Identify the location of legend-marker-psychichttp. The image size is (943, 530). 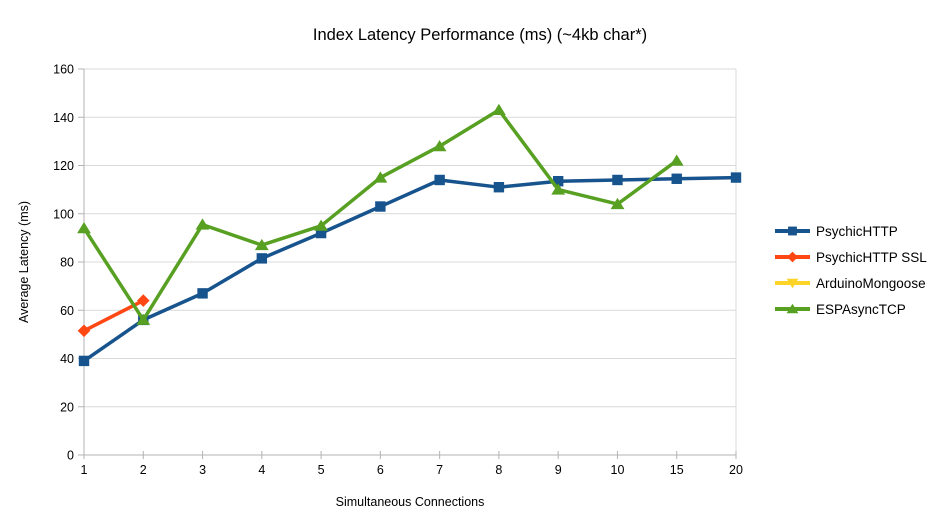
(792, 231).